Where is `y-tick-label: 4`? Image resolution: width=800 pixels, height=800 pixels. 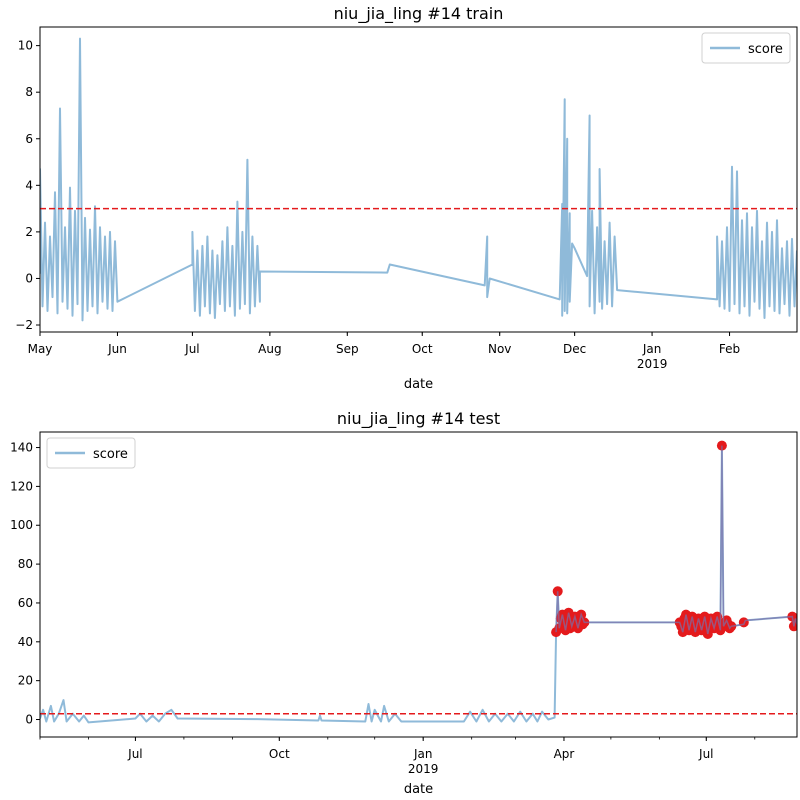 y-tick-label: 4 is located at coordinates (29, 185).